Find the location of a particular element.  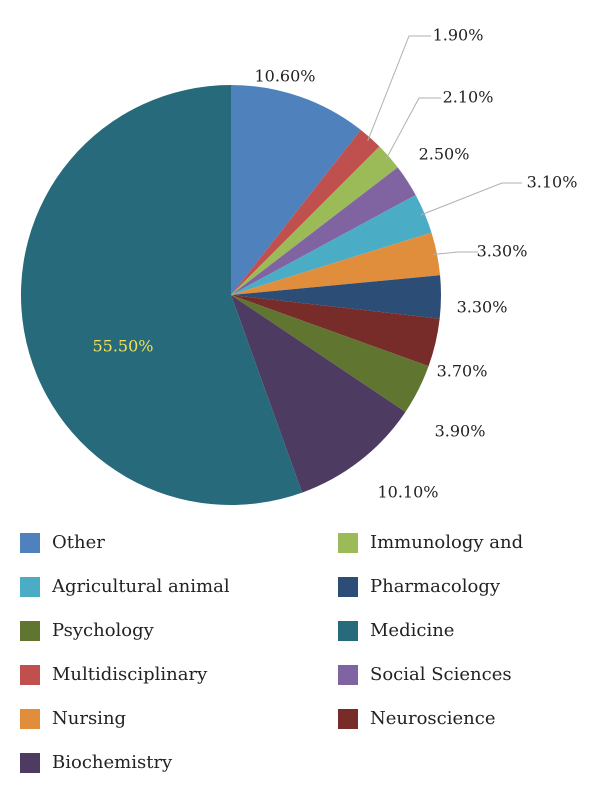

legend-item: Social Sciences is located at coordinates (425, 674).